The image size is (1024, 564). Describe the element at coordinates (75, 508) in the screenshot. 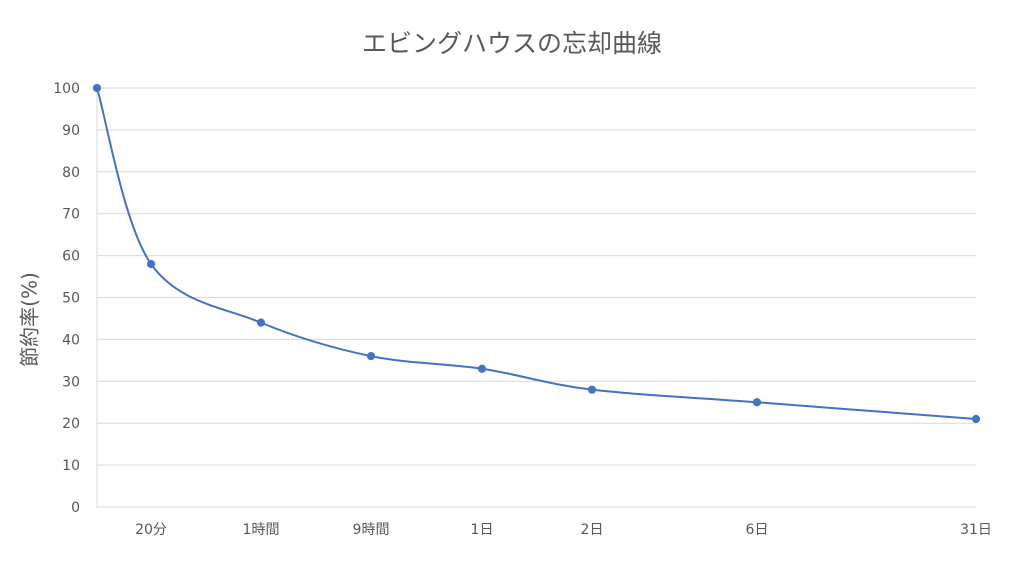

I see `y-tick-label: 0` at that location.